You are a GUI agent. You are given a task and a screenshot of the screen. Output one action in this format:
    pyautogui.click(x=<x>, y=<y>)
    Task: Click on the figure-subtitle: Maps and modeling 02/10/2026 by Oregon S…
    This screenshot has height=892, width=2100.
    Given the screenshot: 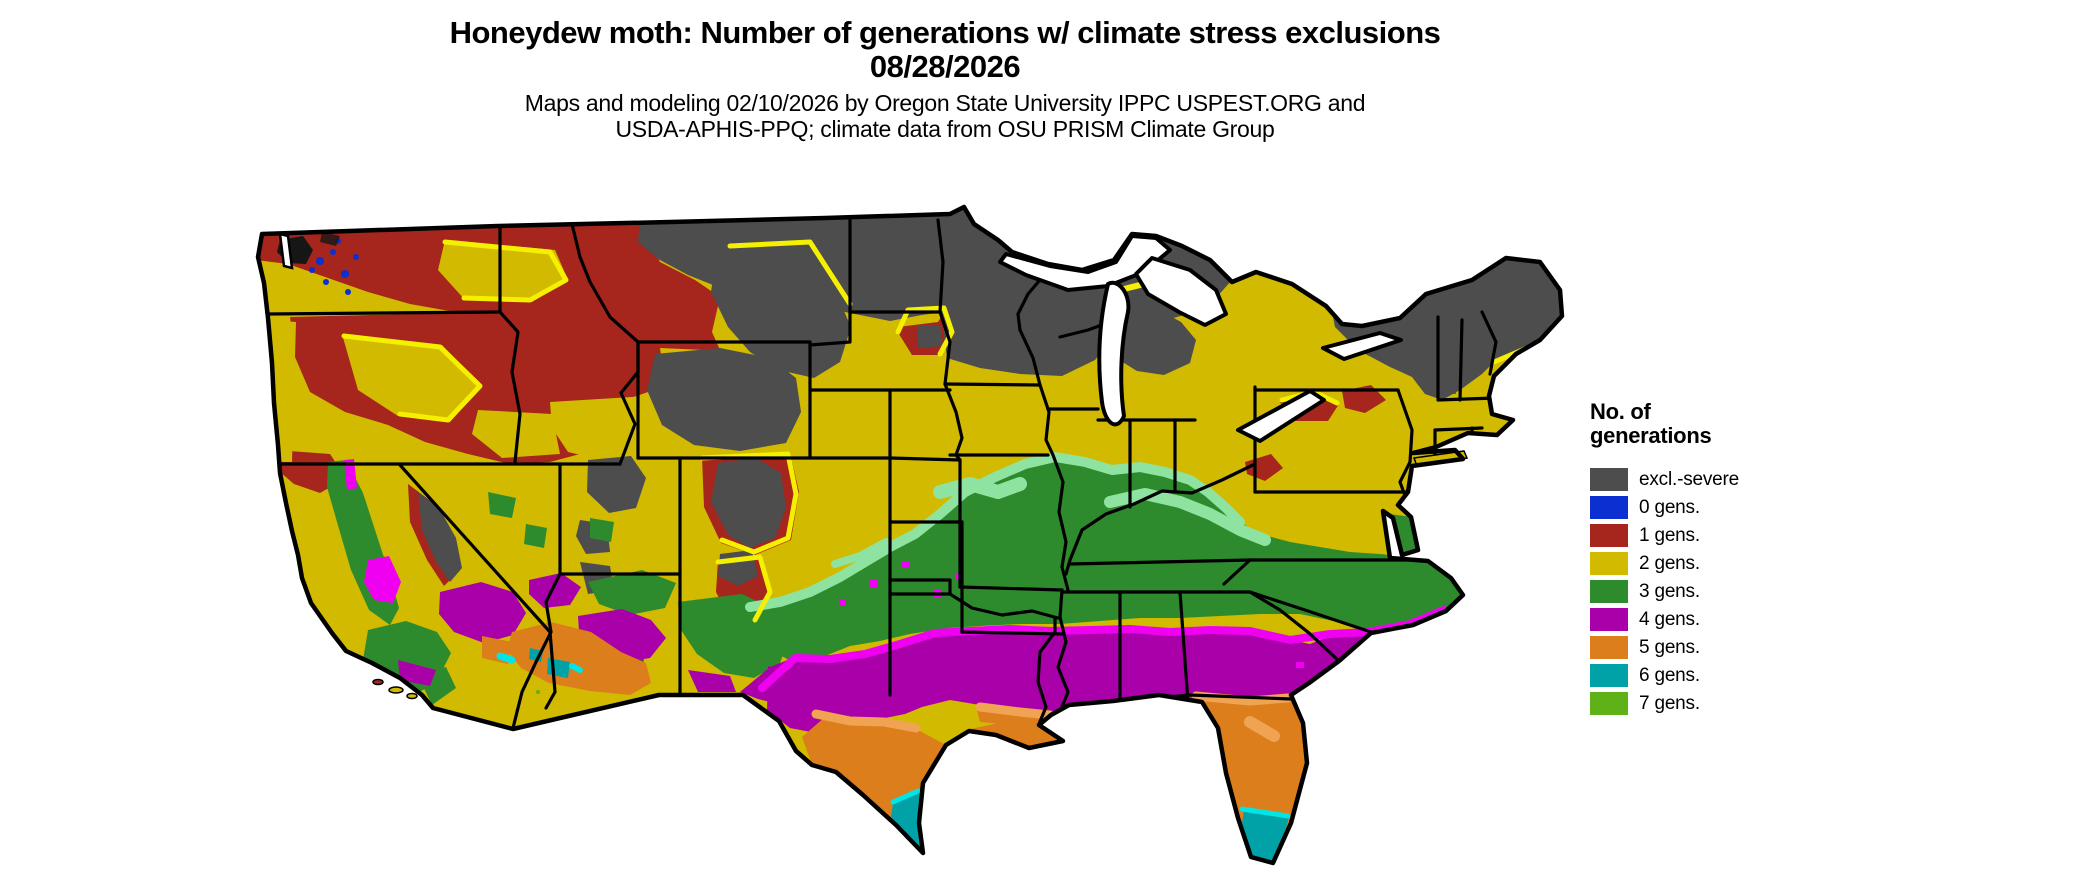 What is the action you would take?
    pyautogui.click(x=945, y=116)
    